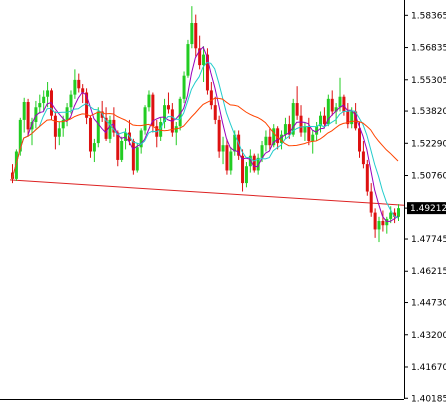 This screenshot has height=410, width=446. What do you see at coordinates (428, 112) in the screenshot?
I see `y-tick-label: 1.53820` at bounding box center [428, 112].